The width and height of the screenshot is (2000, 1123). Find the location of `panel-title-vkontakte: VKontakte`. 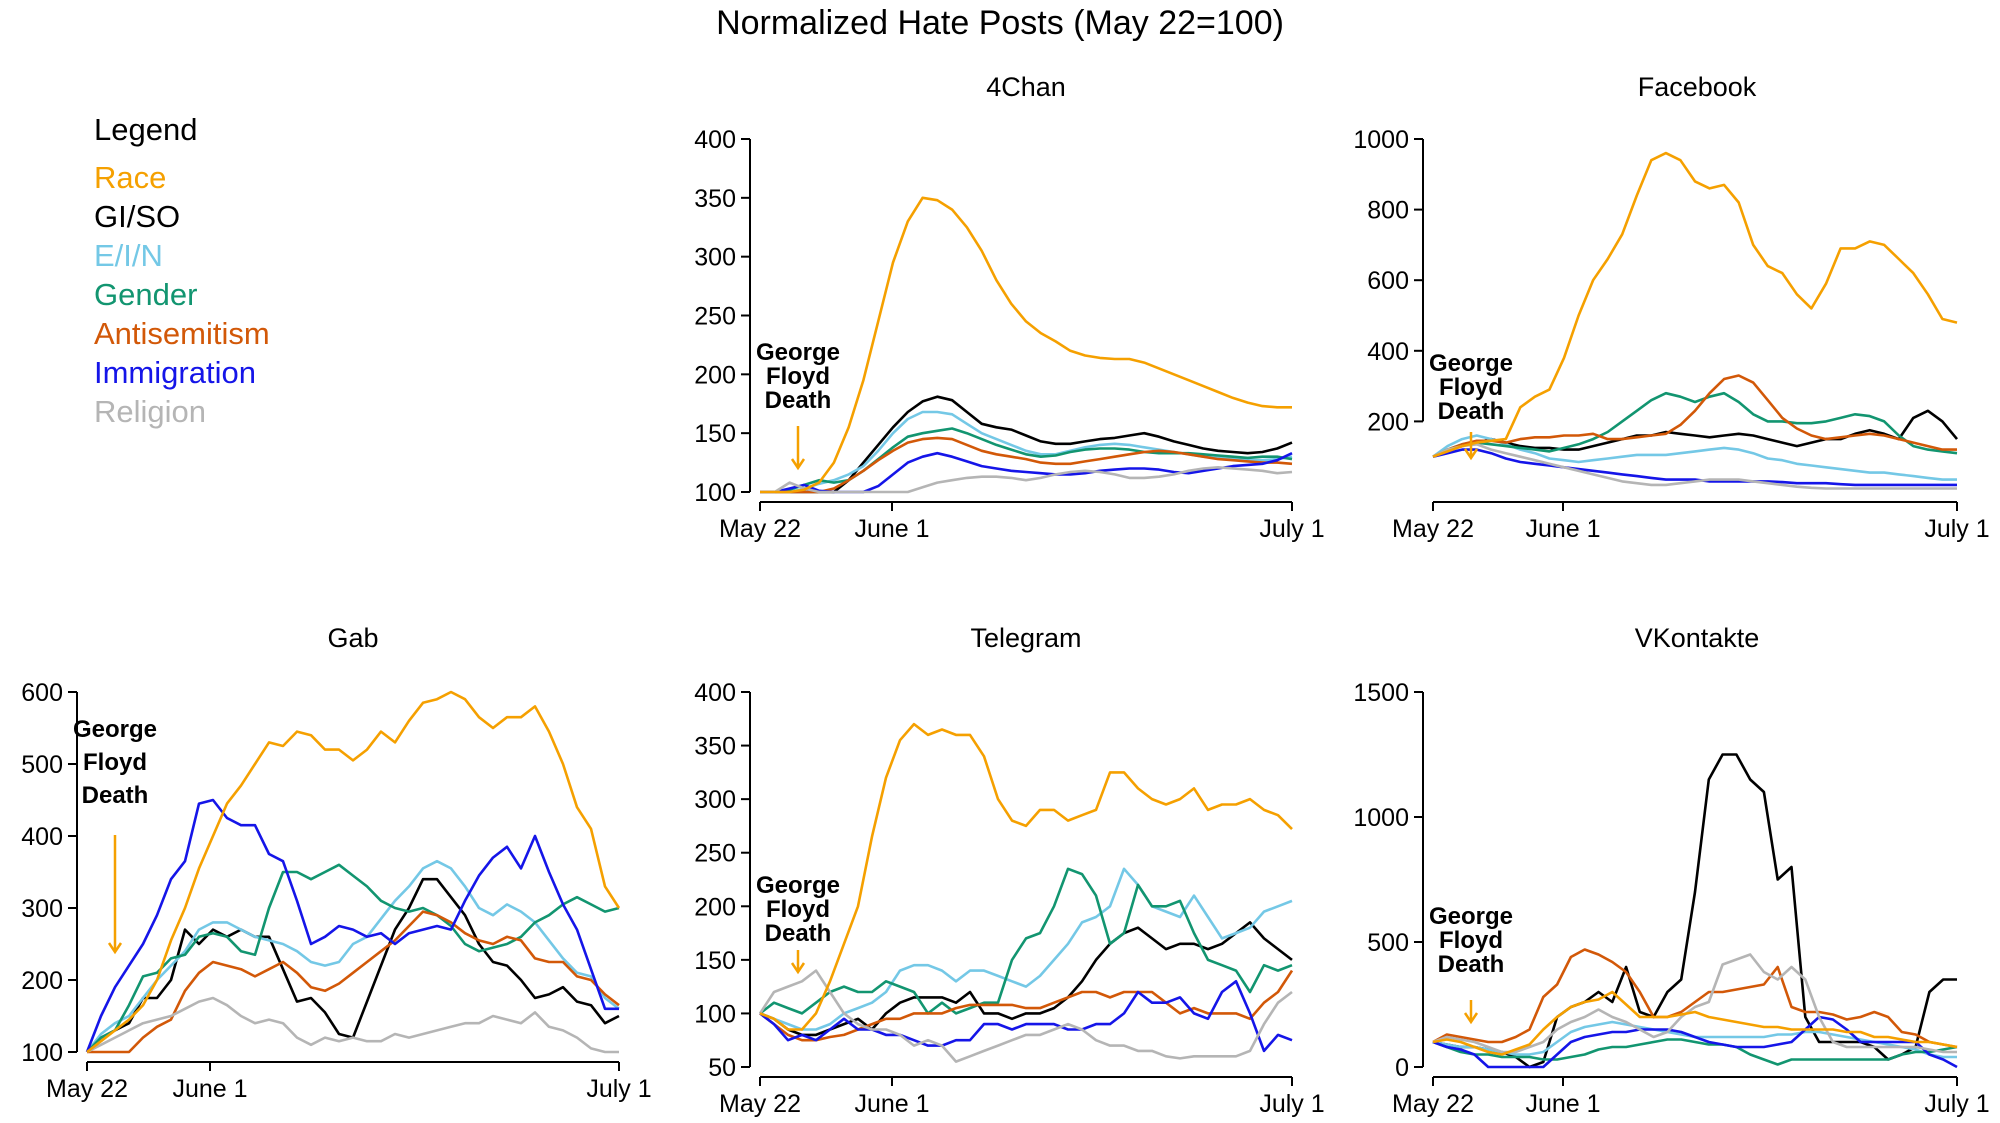

panel-title-vkontakte: VKontakte is located at coordinates (1697, 638).